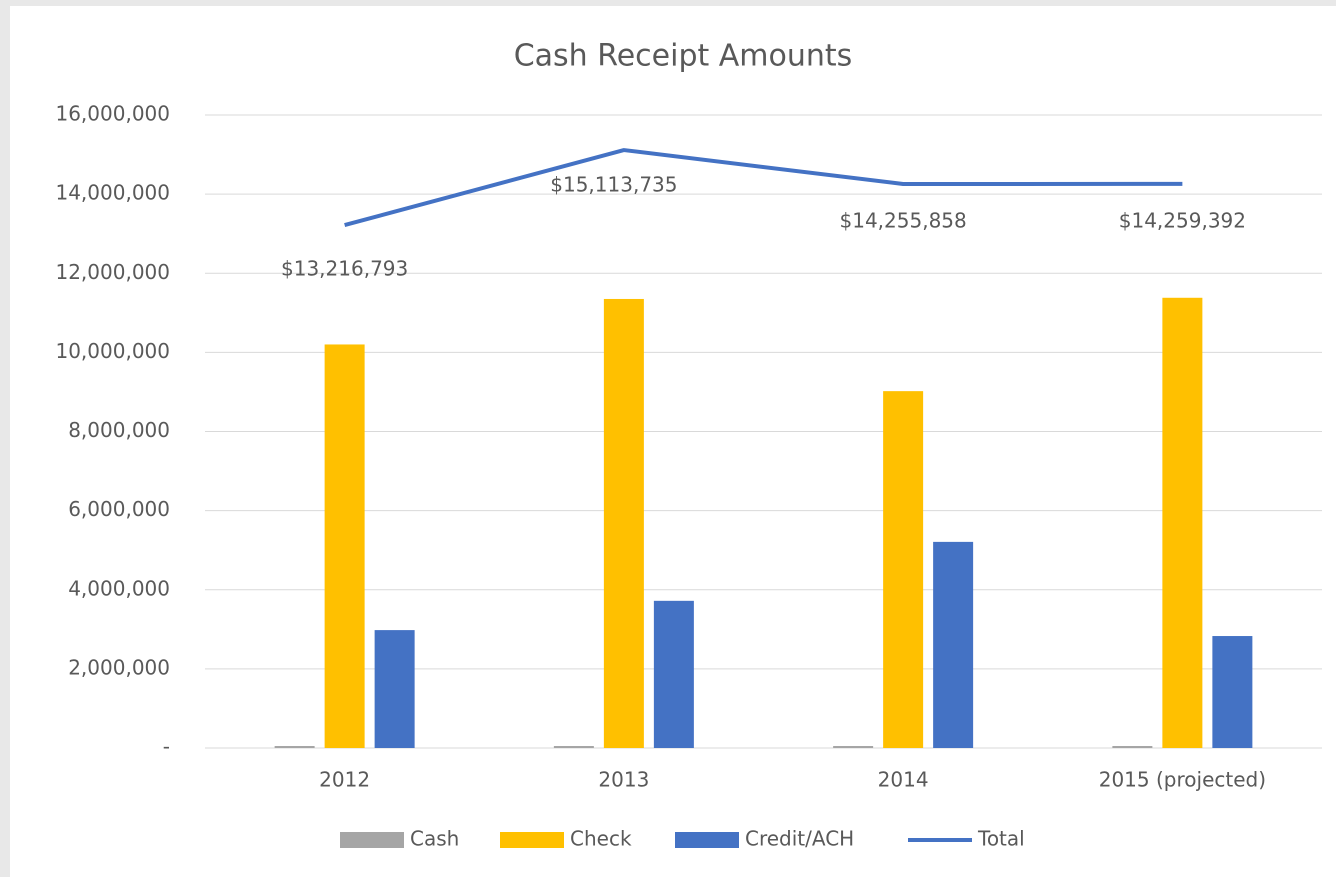 This screenshot has height=877, width=1336. I want to click on data-label: $13,216,793, so click(344, 269).